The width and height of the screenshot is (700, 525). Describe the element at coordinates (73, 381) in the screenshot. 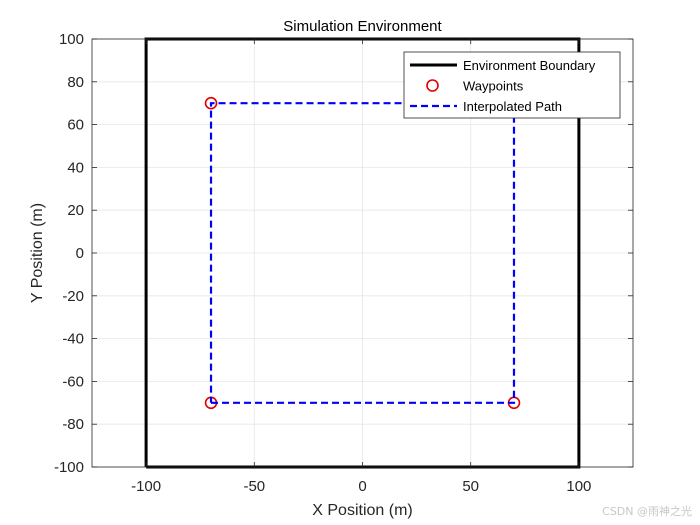

I see `y-tick-label: -60` at that location.